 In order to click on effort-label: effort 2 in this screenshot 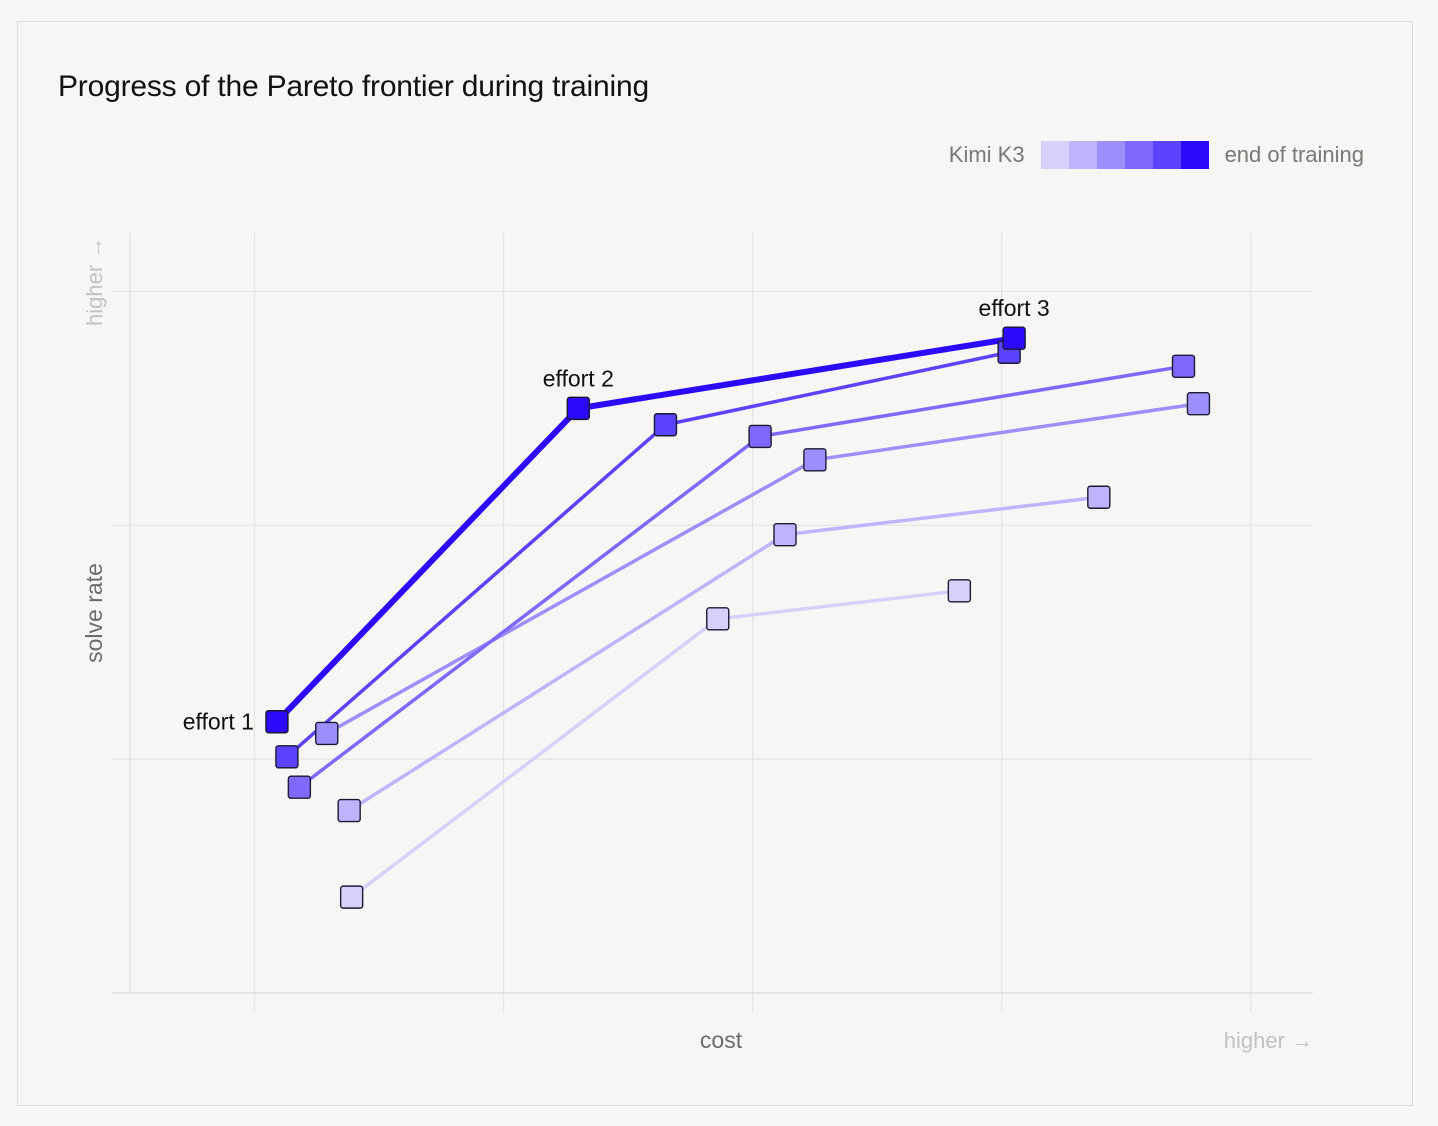, I will do `click(578, 378)`.